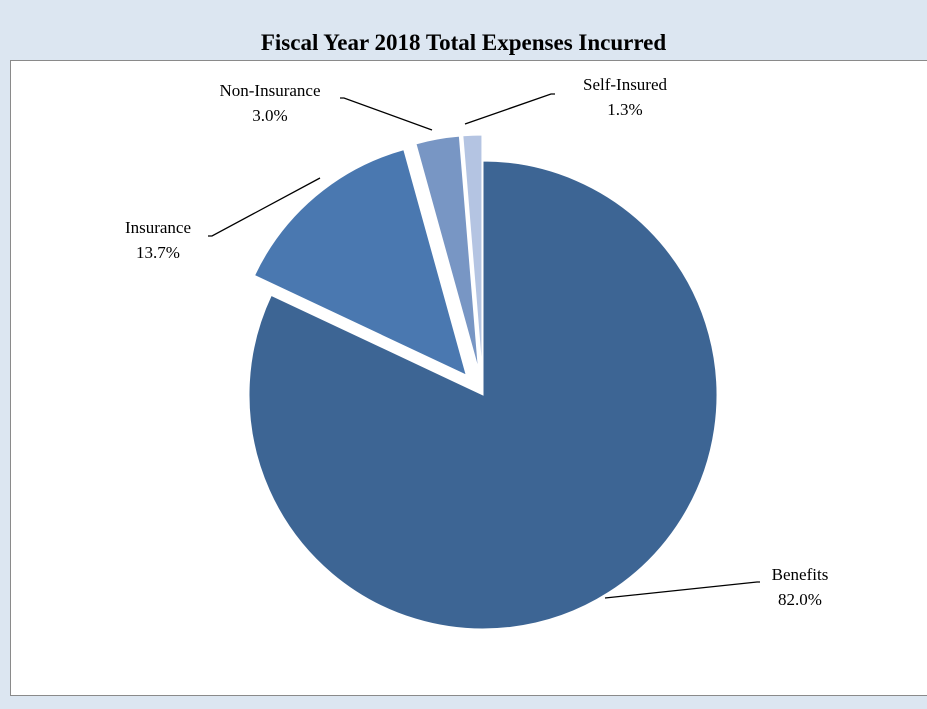 This screenshot has width=927, height=709. I want to click on slice-percent-label: 13.7%, so click(158, 252).